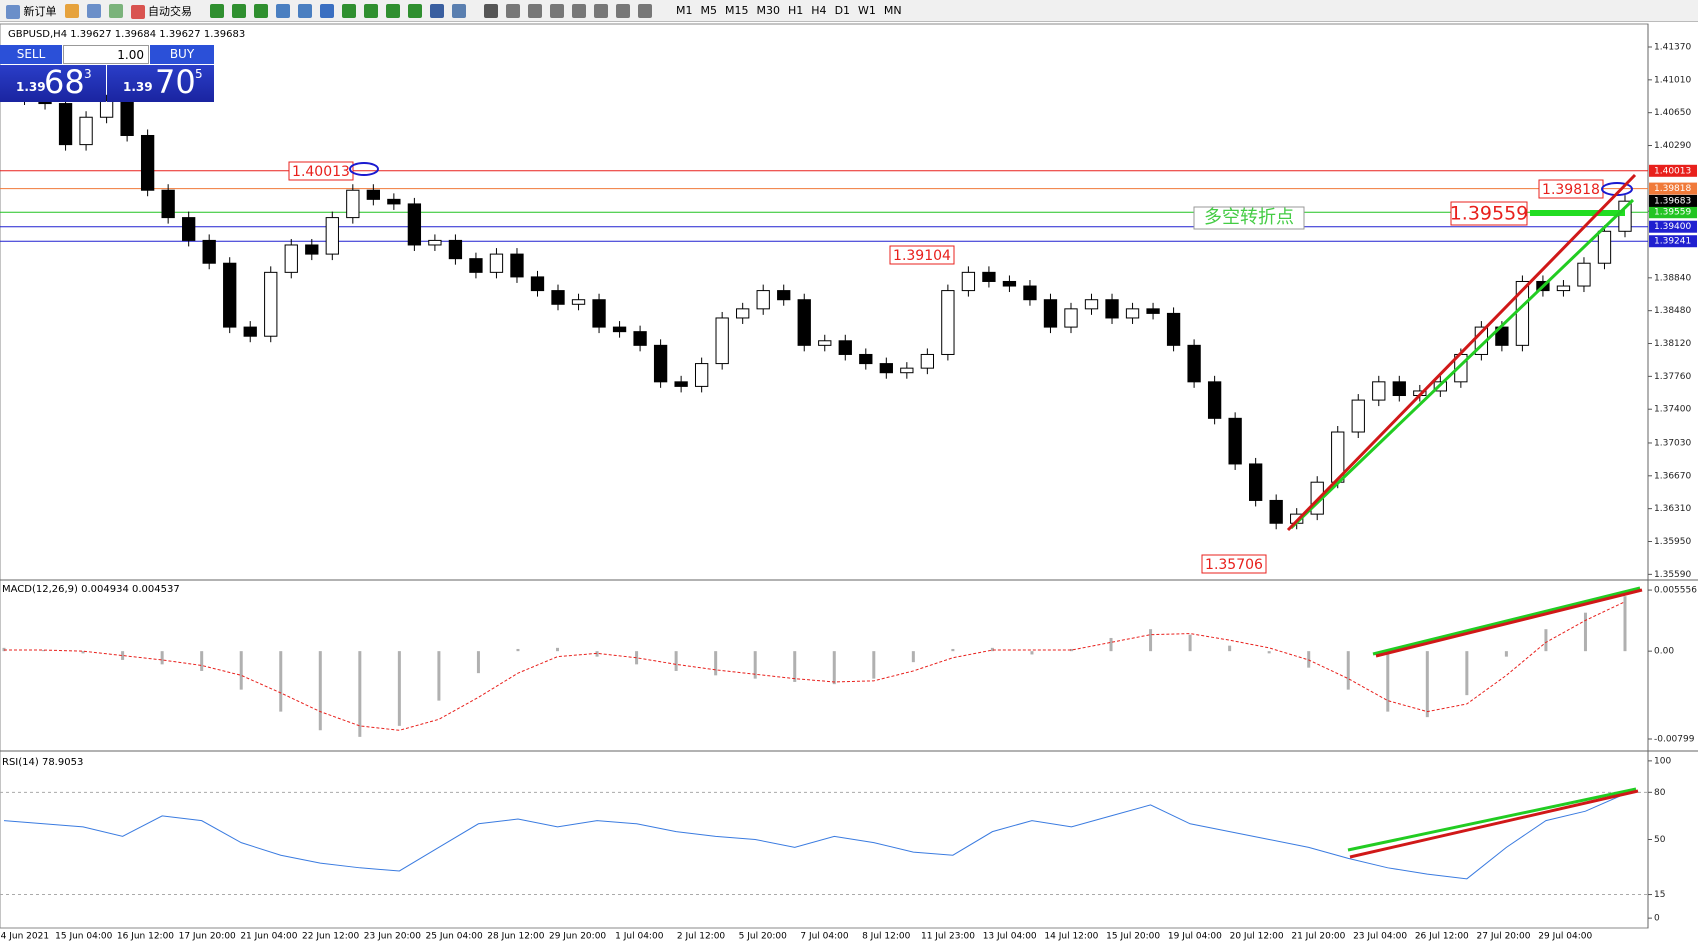 This screenshot has height=945, width=1698. What do you see at coordinates (1195, 937) in the screenshot?
I see `x-tick-label: 19 Jul 04:00` at bounding box center [1195, 937].